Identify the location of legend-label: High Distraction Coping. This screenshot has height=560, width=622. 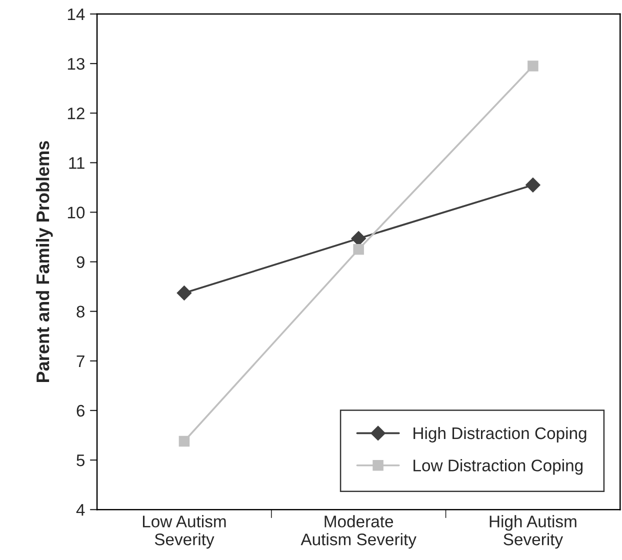
(500, 434).